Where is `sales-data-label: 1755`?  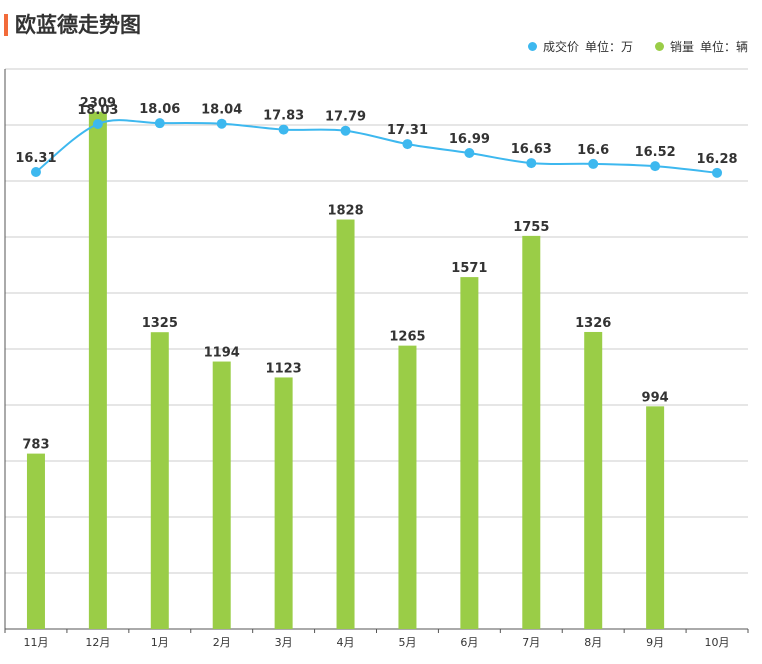 sales-data-label: 1755 is located at coordinates (531, 227).